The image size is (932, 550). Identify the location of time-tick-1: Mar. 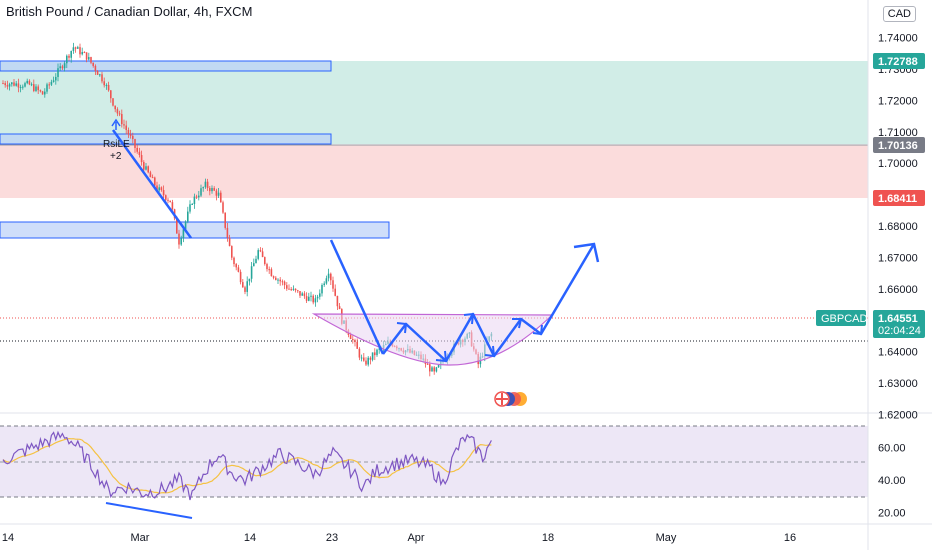
(140, 538).